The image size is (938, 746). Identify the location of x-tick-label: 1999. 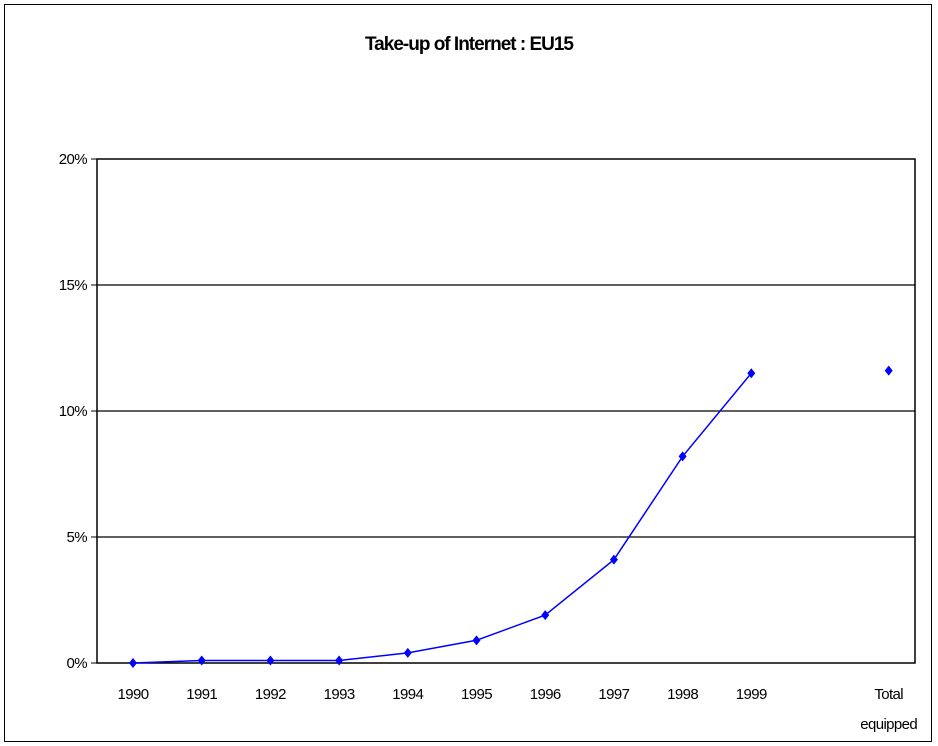
(751, 694).